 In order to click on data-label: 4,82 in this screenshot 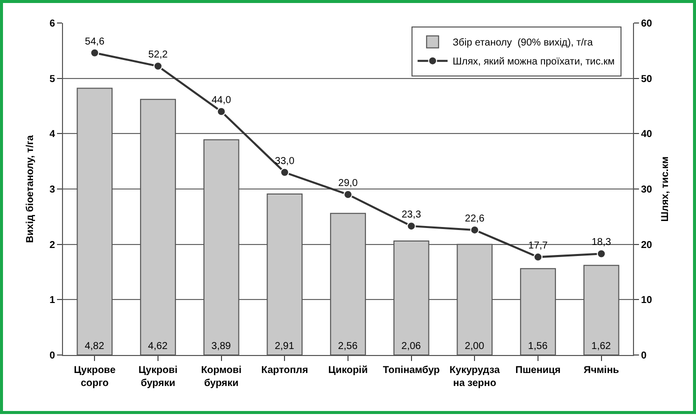, I will do `click(94, 346)`.